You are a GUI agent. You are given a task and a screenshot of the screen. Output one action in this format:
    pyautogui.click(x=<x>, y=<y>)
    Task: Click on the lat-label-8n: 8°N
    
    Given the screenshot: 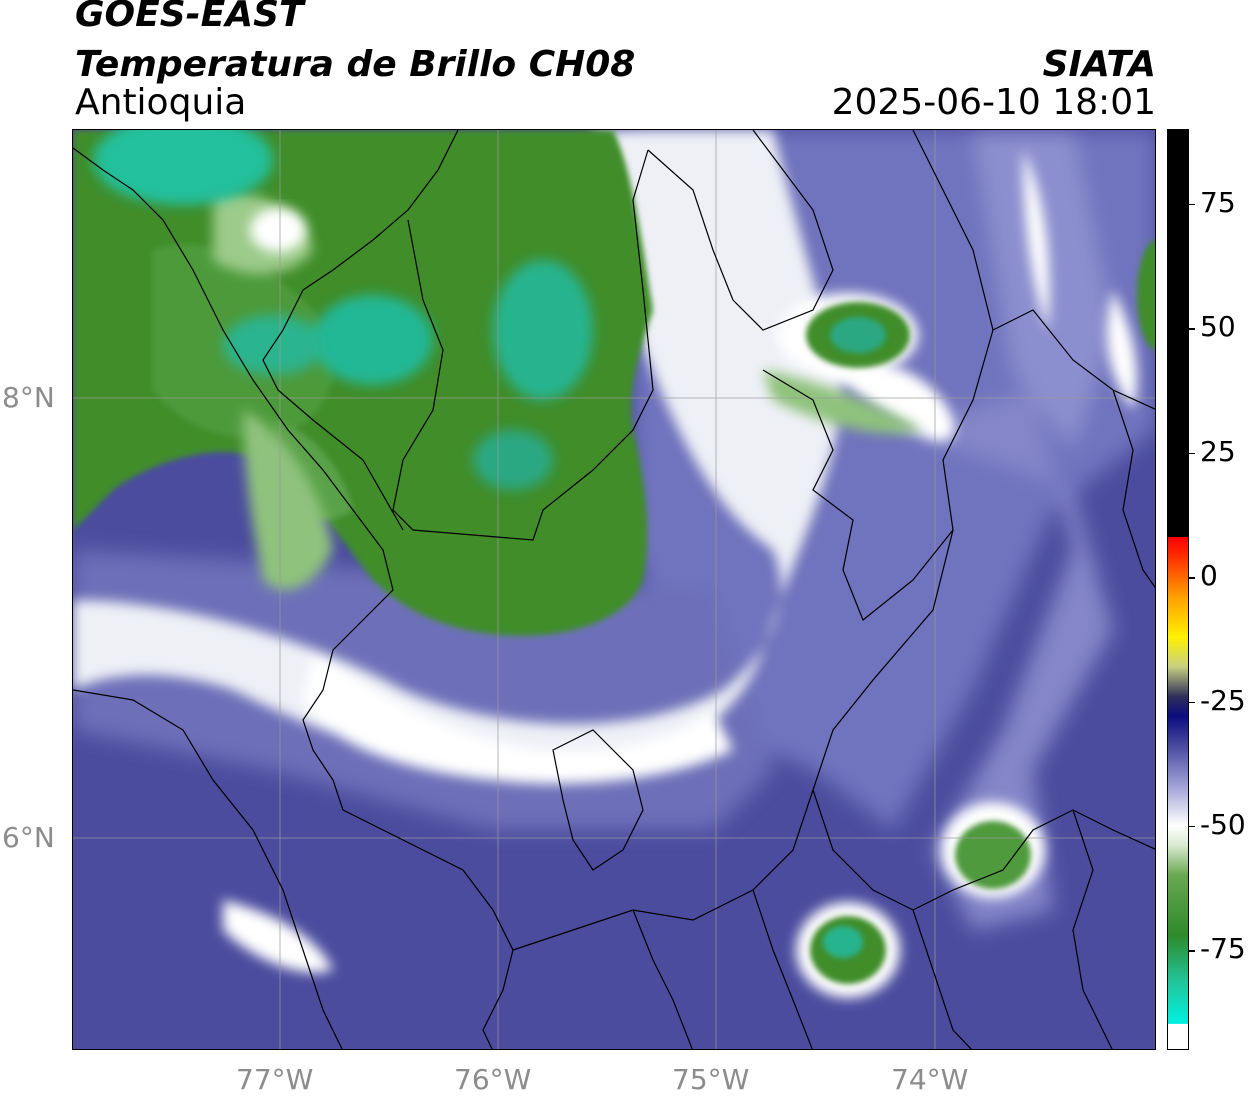 What is the action you would take?
    pyautogui.click(x=28, y=397)
    